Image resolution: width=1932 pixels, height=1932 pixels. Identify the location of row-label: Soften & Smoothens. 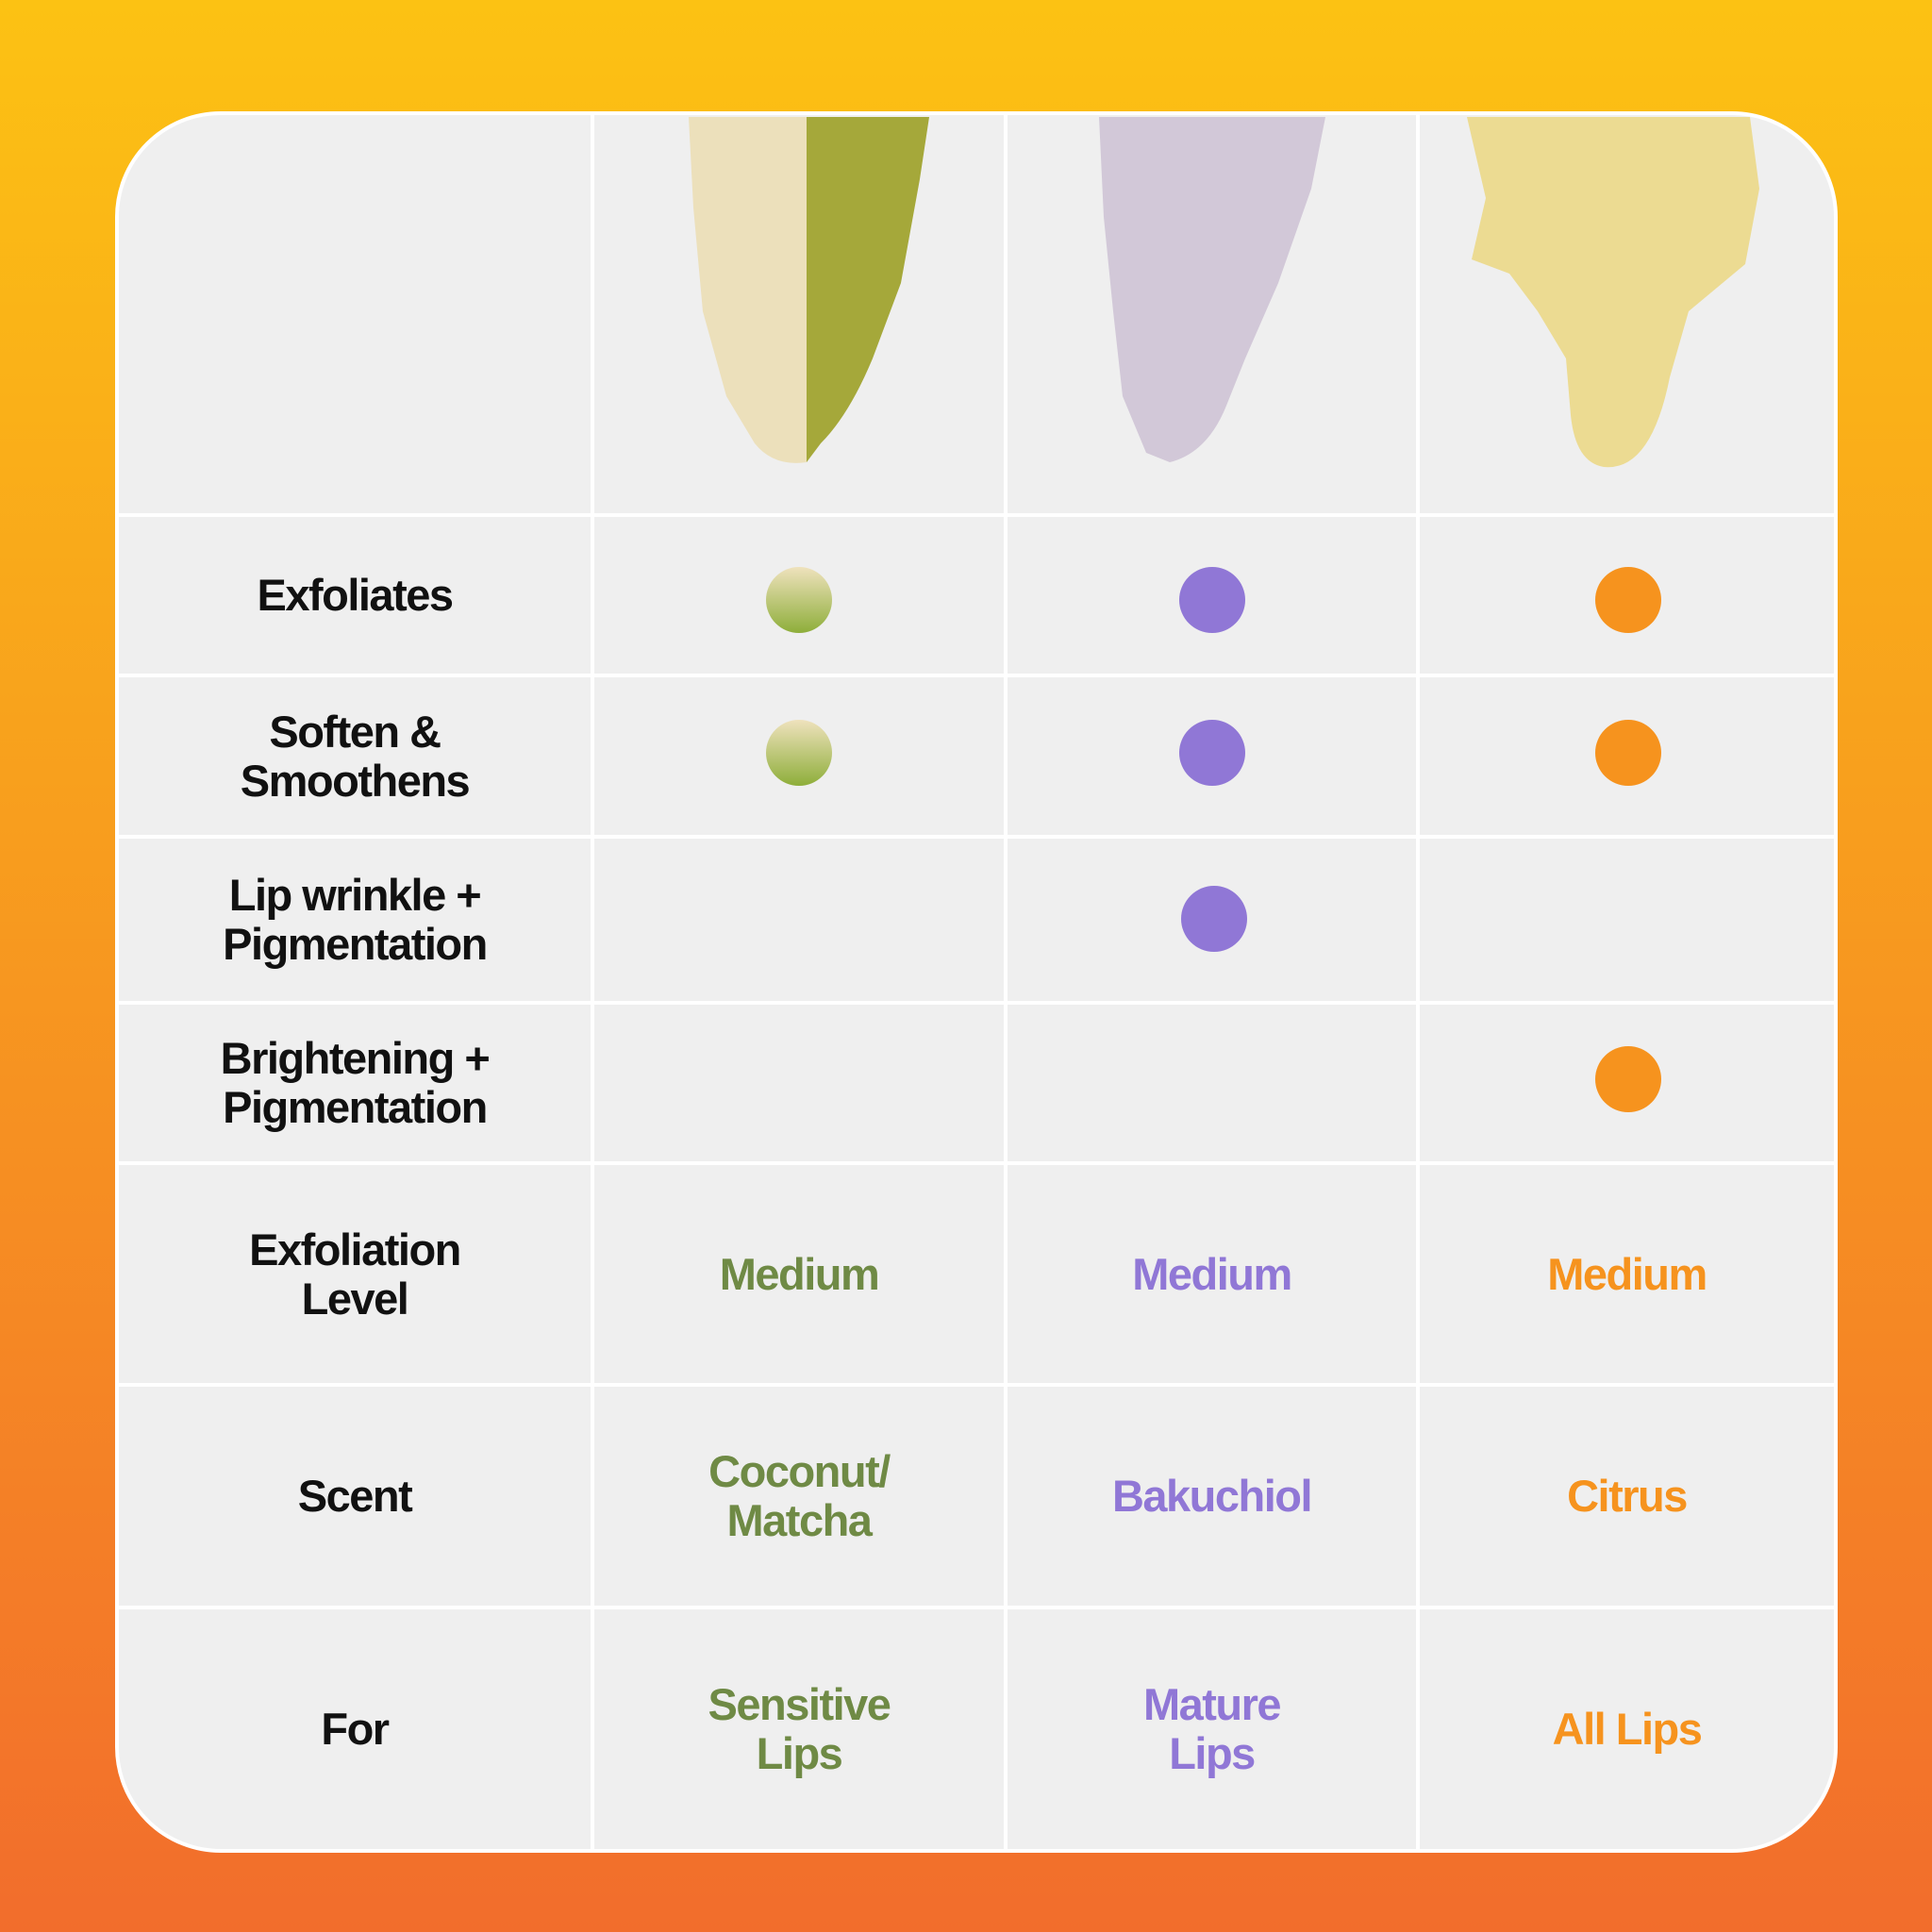
(355, 756).